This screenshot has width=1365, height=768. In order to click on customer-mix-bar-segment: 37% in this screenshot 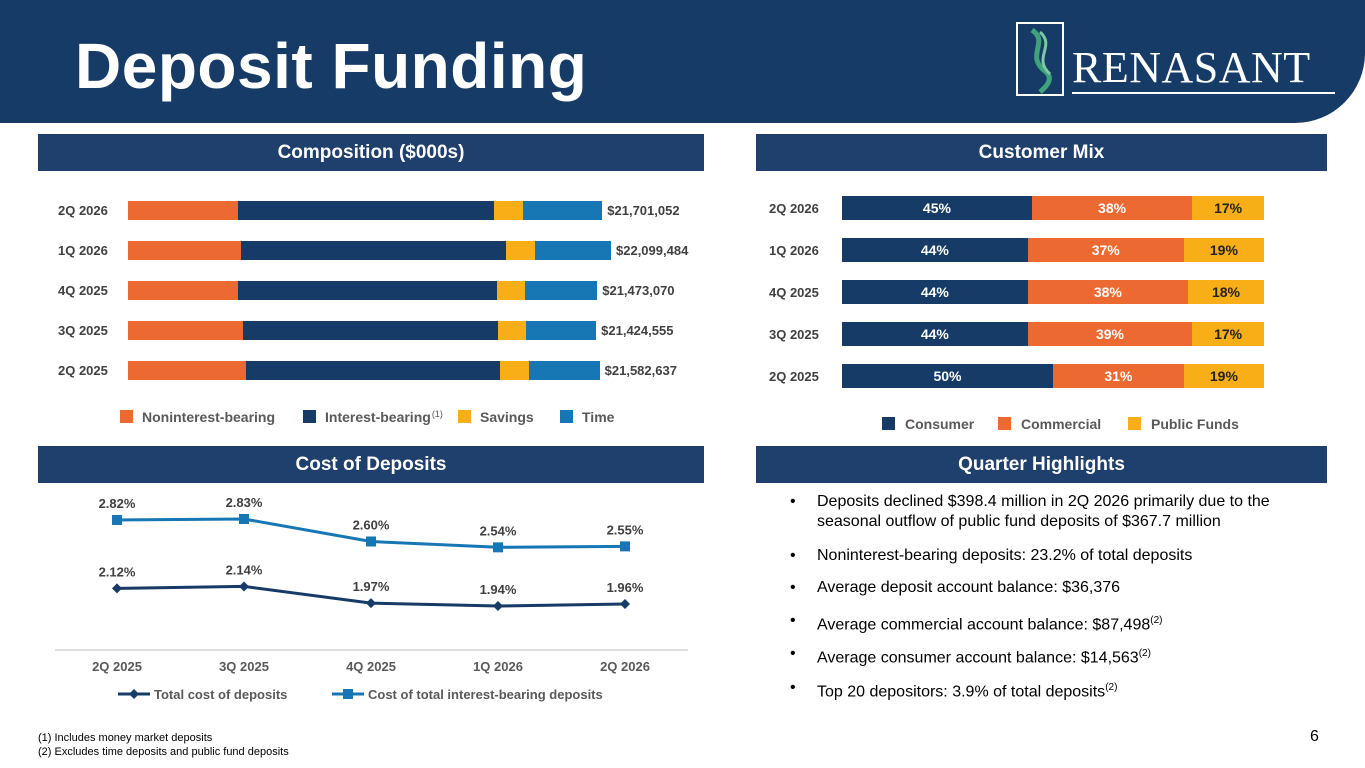, I will do `click(1105, 250)`.